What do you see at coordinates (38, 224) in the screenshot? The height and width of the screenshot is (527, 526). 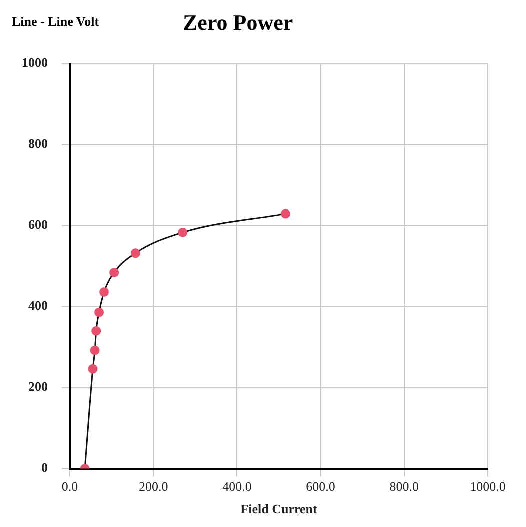 I see `y-tick-label: 600` at bounding box center [38, 224].